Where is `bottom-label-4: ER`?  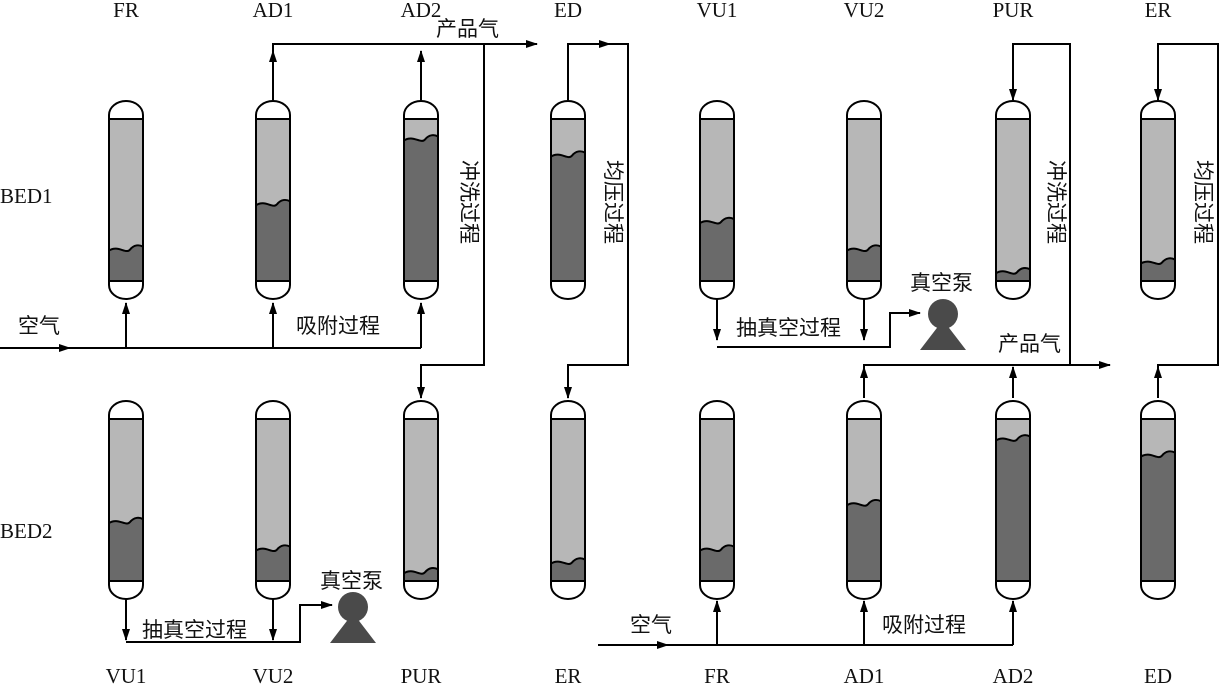 bottom-label-4: ER is located at coordinates (568, 676).